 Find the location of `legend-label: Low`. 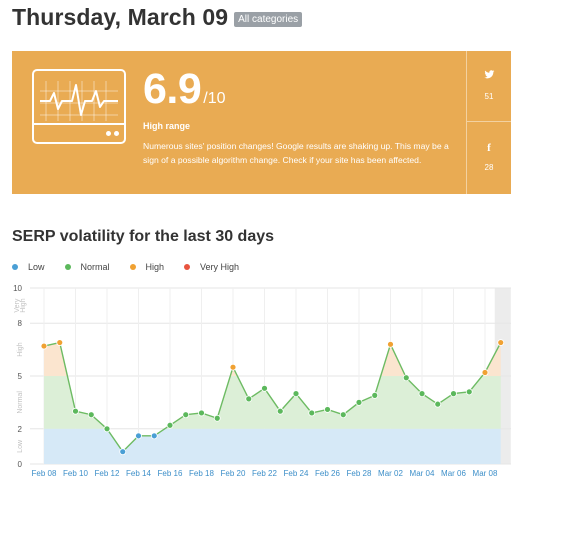

legend-label: Low is located at coordinates (36, 267).